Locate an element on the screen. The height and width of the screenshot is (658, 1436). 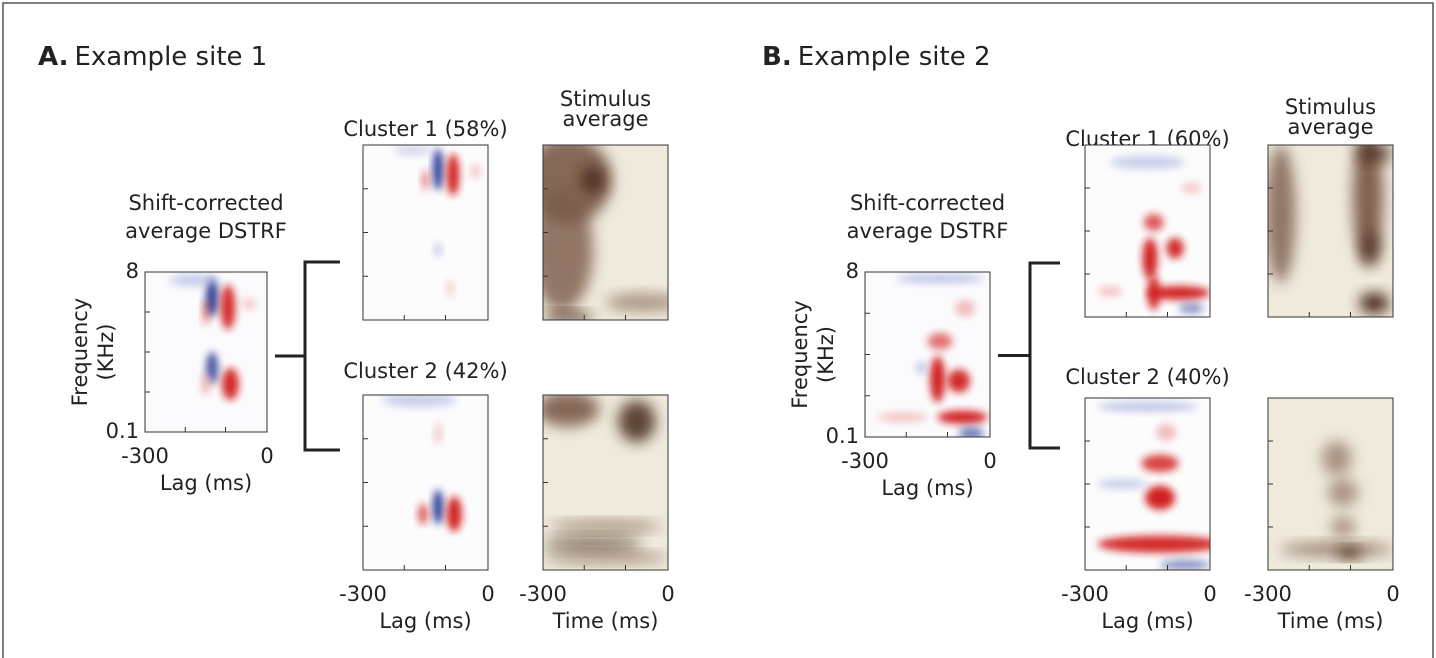
x-label: Time (ms) is located at coordinates (605, 621).